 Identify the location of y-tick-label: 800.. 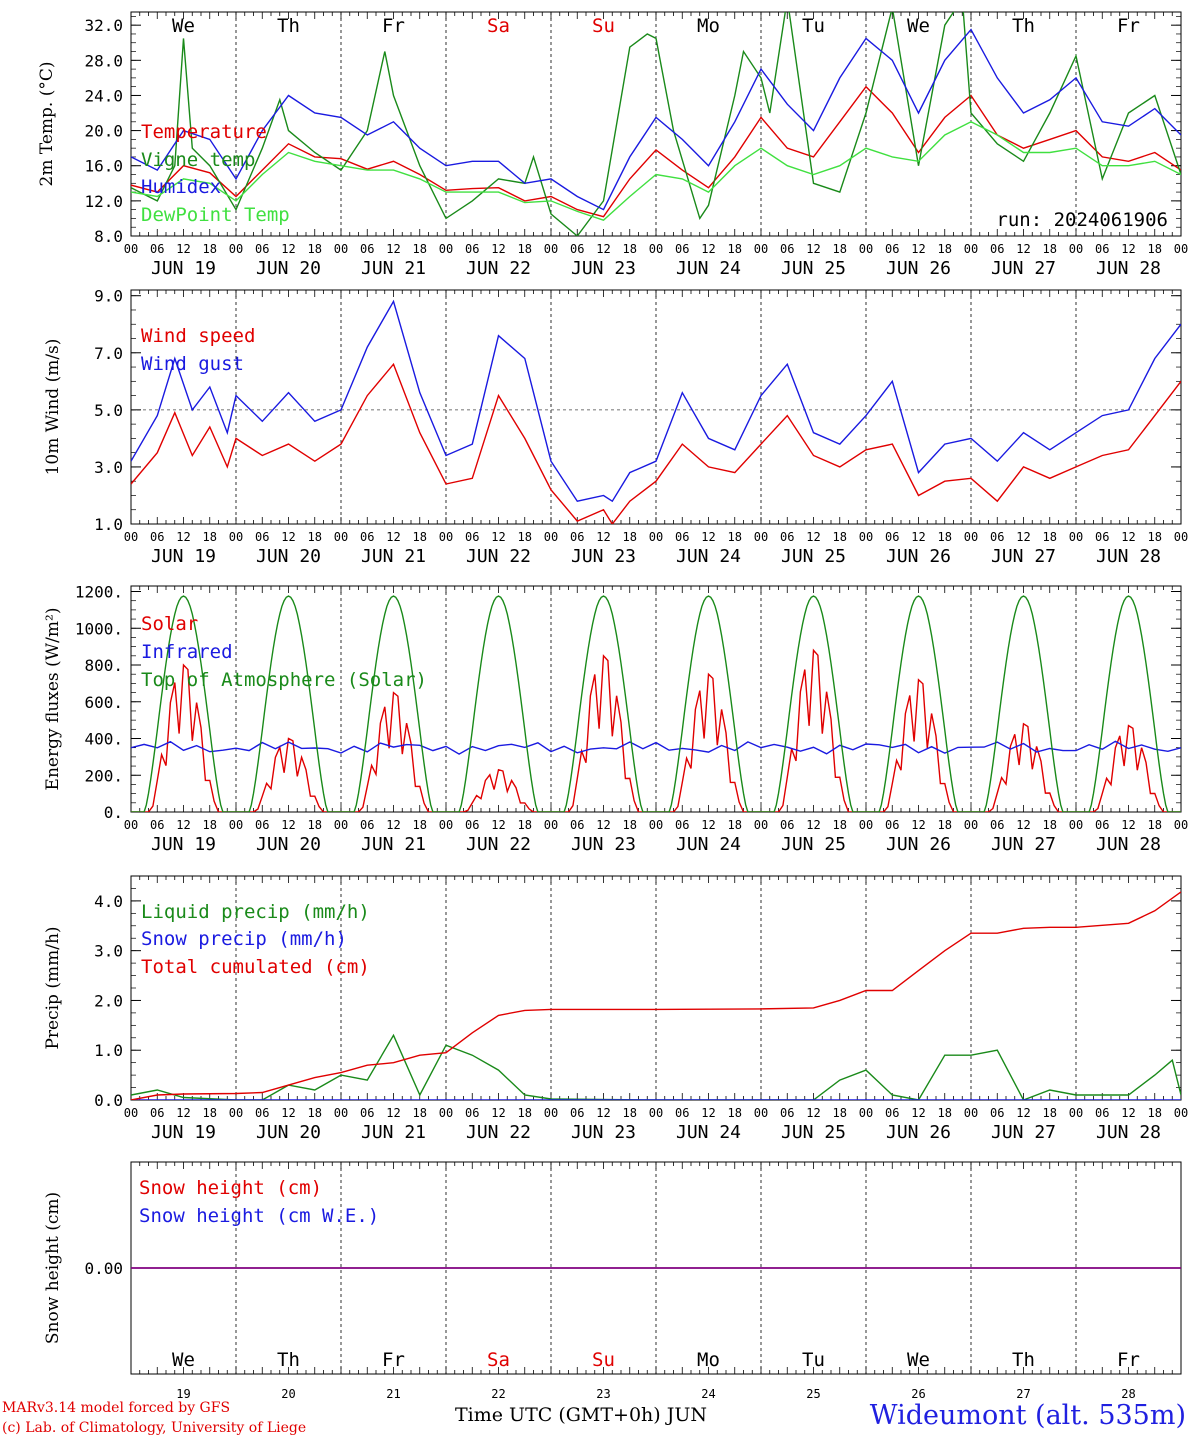
(103, 665).